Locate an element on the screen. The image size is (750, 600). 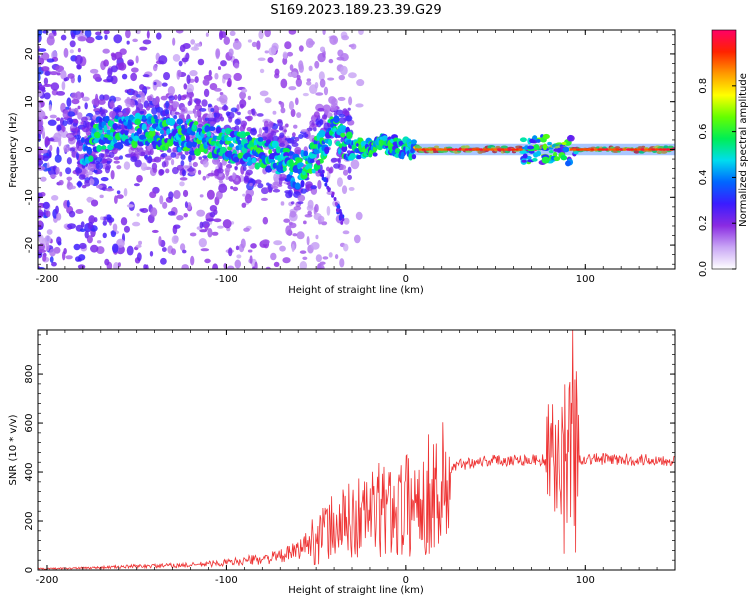
y-tick-label: 20 is located at coordinates (29, 54).